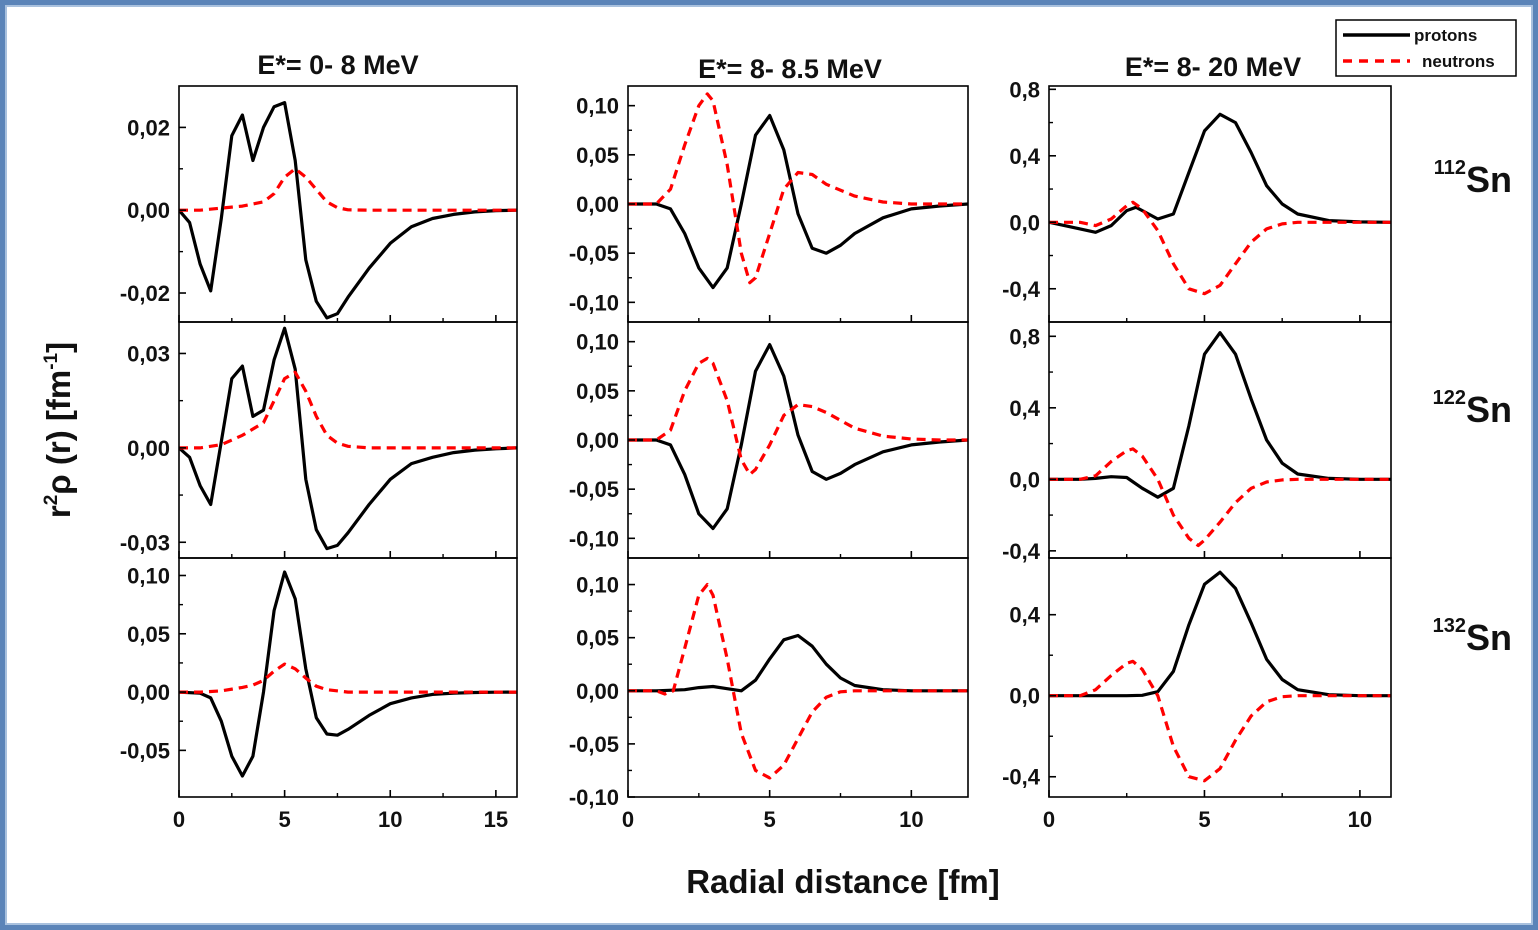  What do you see at coordinates (1489, 179) in the screenshot?
I see `row-label-0-element: Sn` at bounding box center [1489, 179].